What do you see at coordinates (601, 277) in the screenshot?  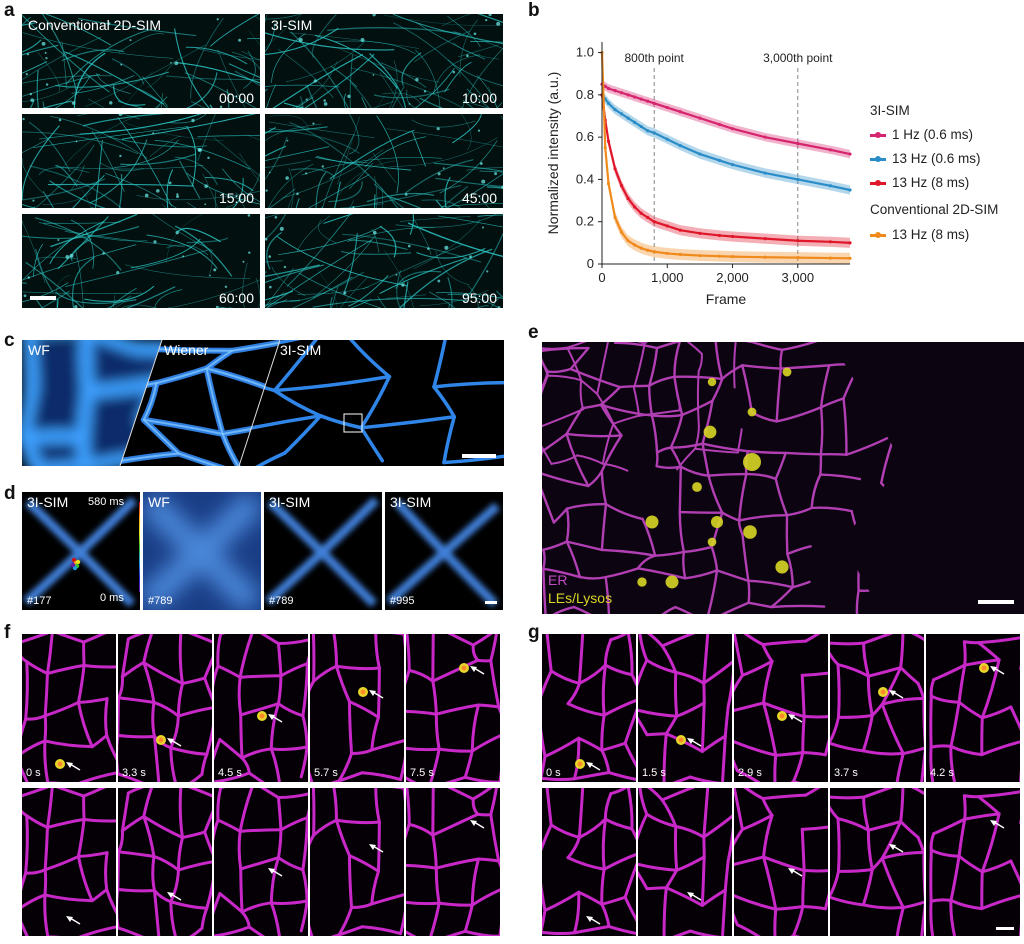 I see `x-tick-label: 0` at bounding box center [601, 277].